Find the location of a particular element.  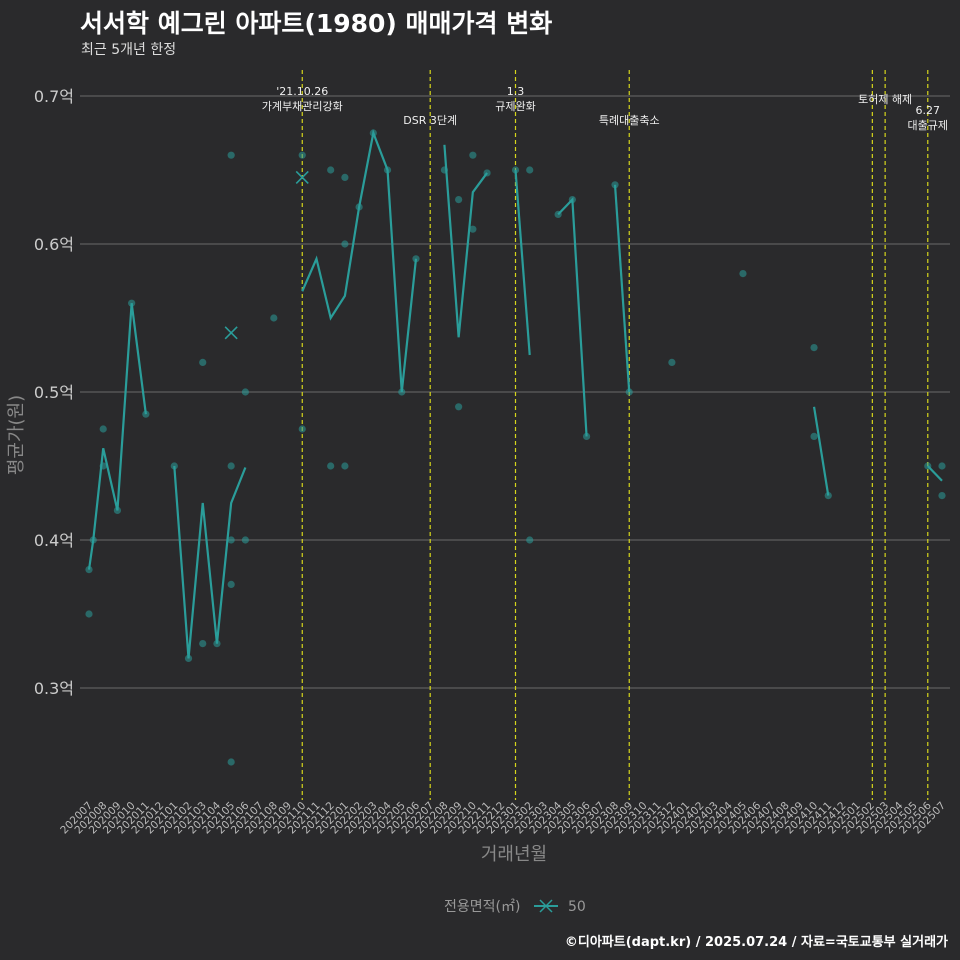

event-label: 특례대출축소 is located at coordinates (629, 120).